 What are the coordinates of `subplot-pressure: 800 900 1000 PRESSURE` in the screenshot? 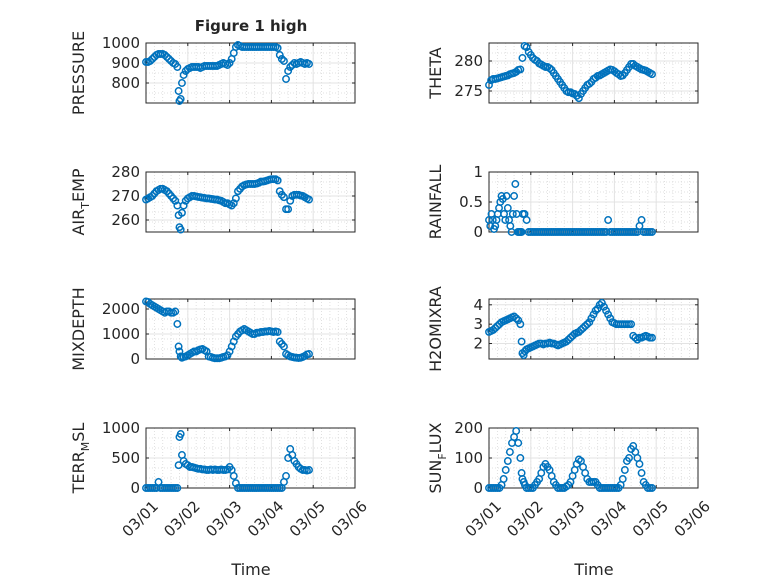 It's located at (212, 73).